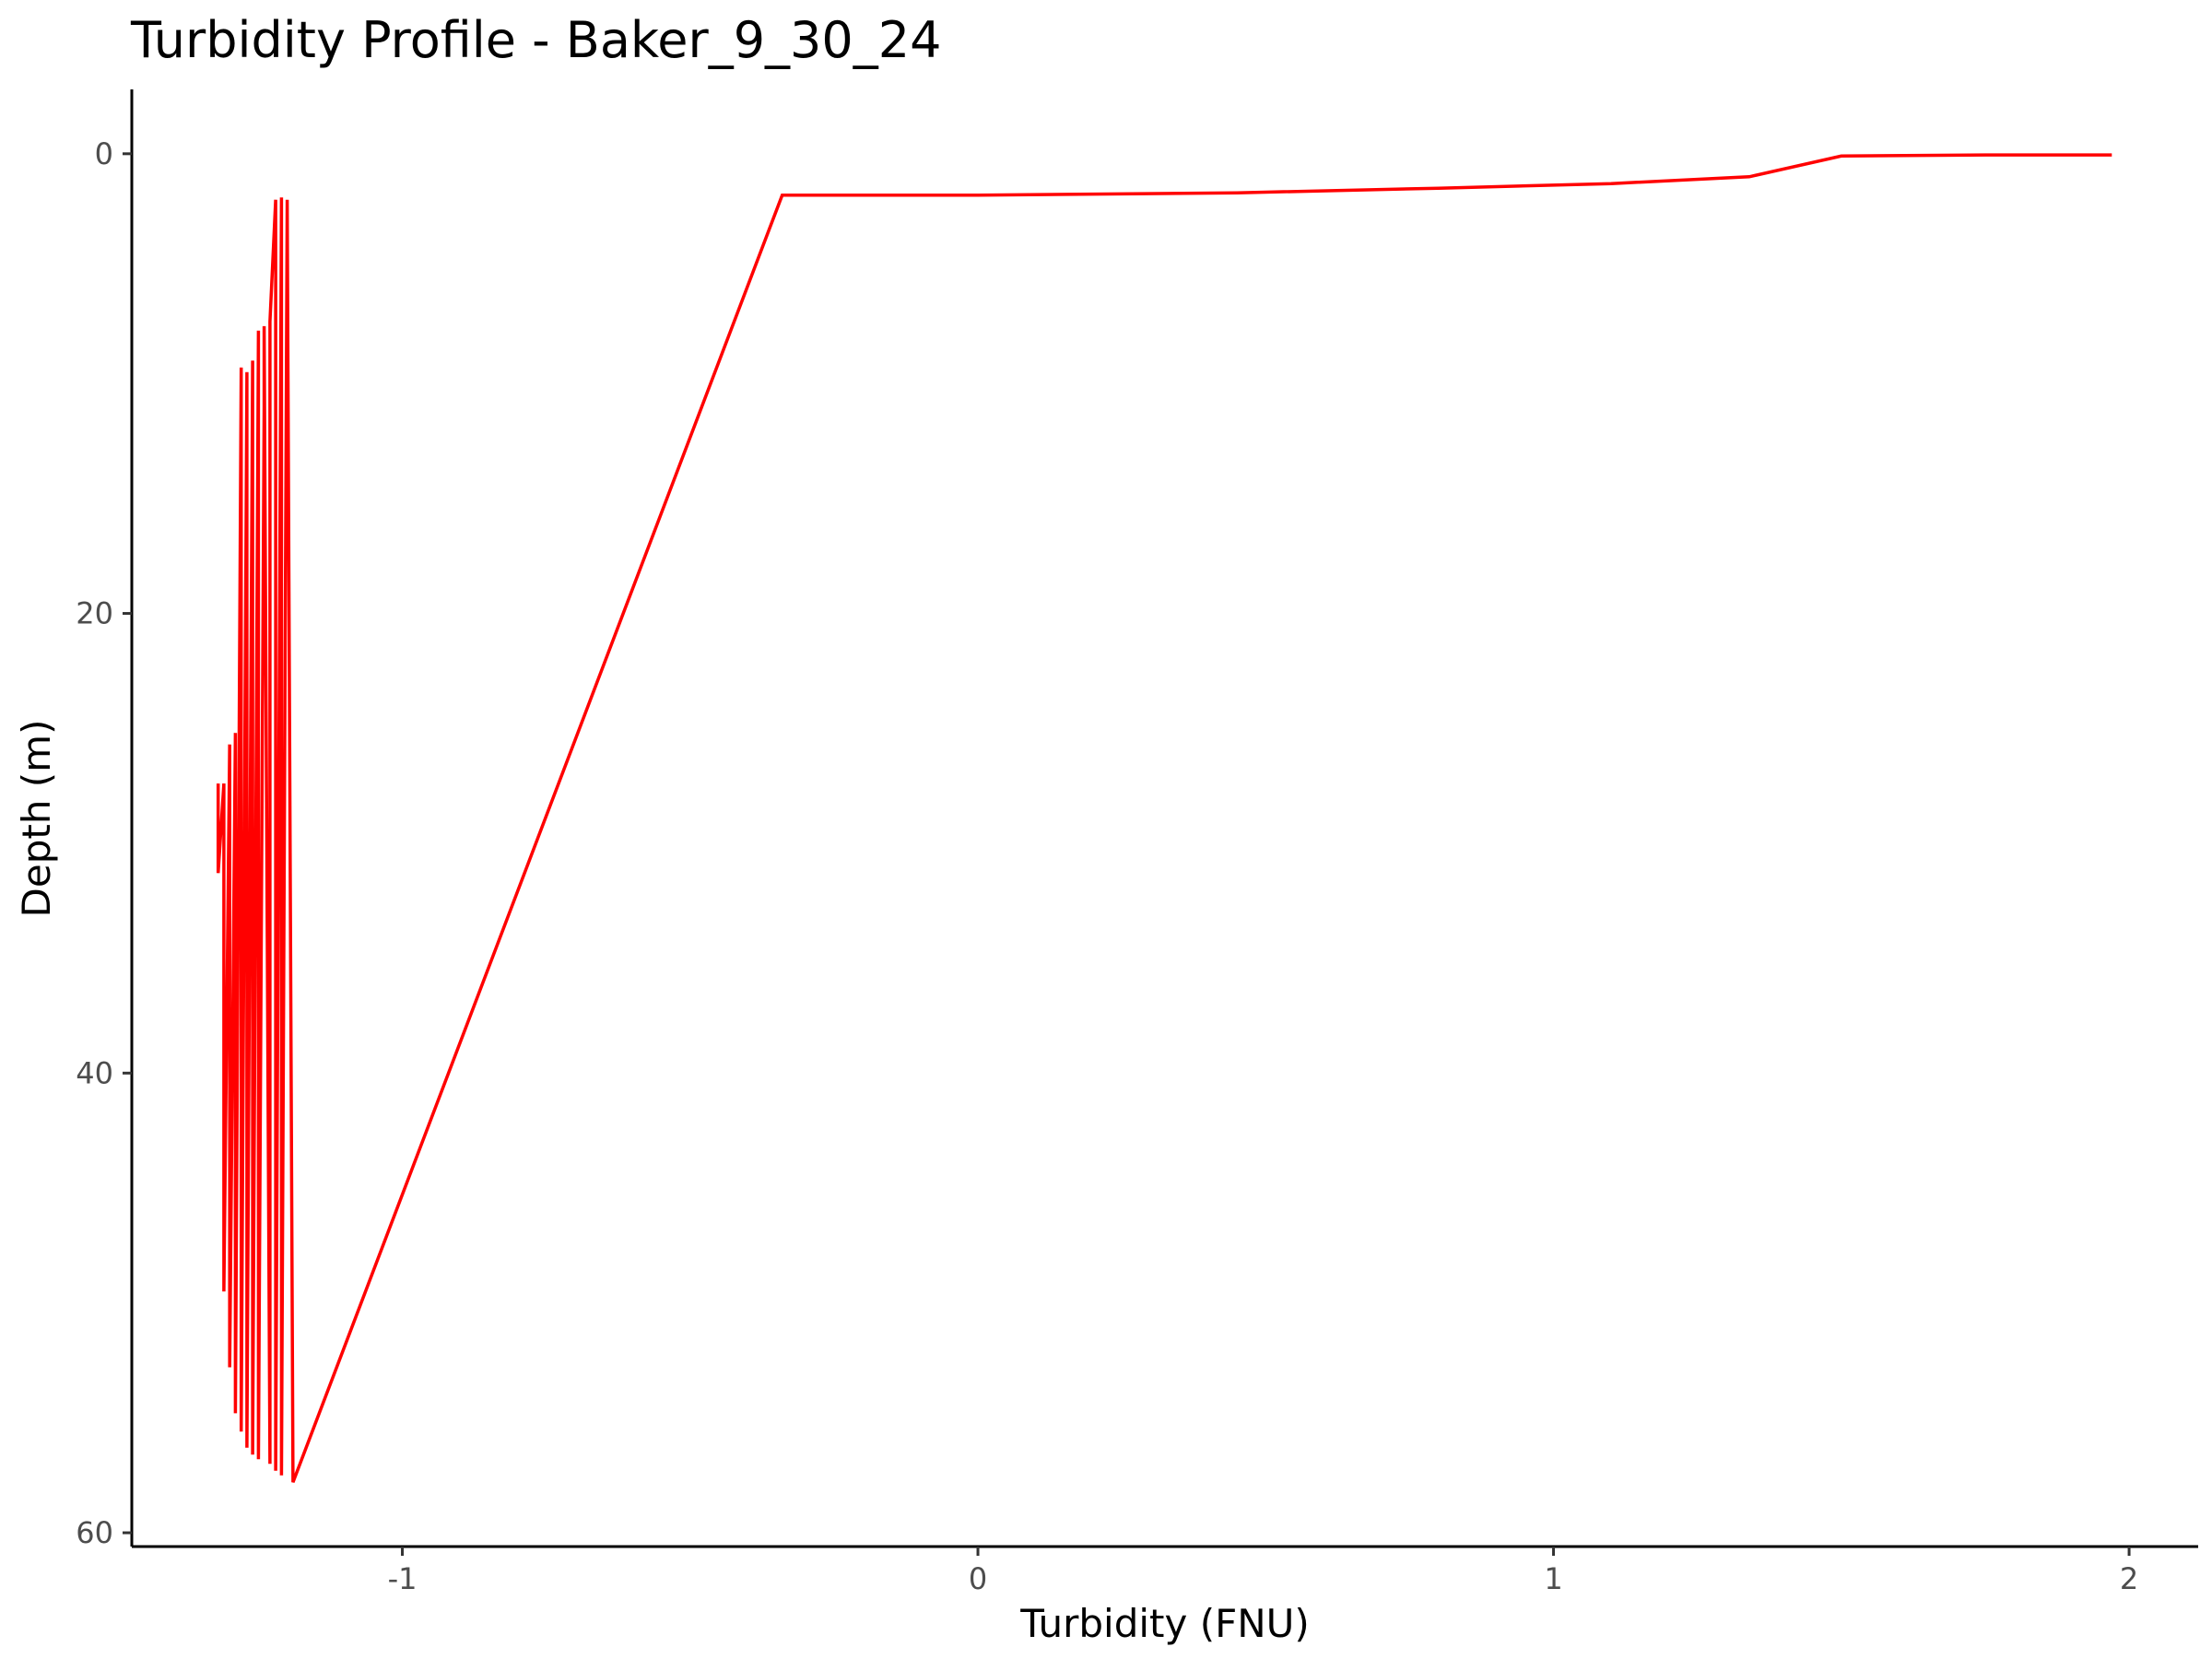 The height and width of the screenshot is (1659, 2212). What do you see at coordinates (104, 843) in the screenshot?
I see `y-axis-ticks: 0 20 40 60` at bounding box center [104, 843].